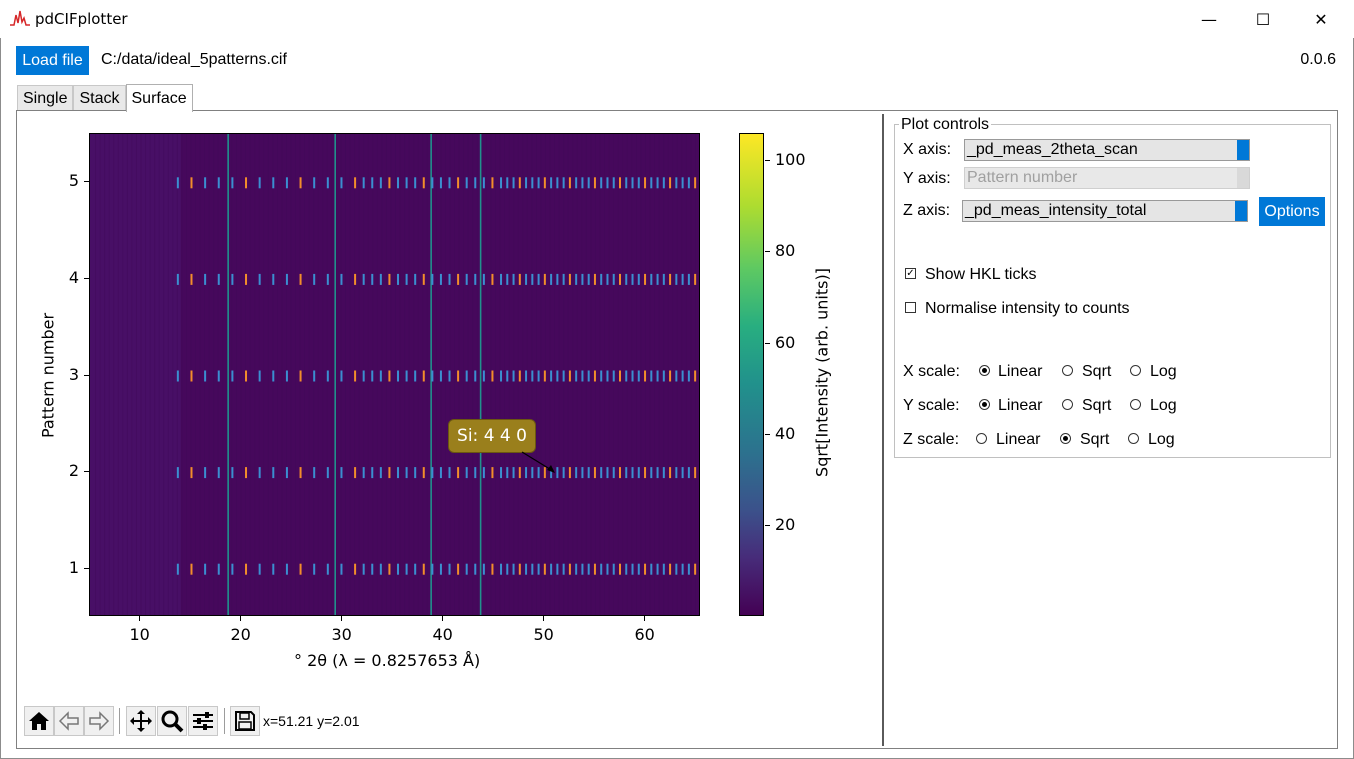 This screenshot has height=759, width=1354. I want to click on y-scale-sqrt-label: Sqrt, so click(1097, 405).